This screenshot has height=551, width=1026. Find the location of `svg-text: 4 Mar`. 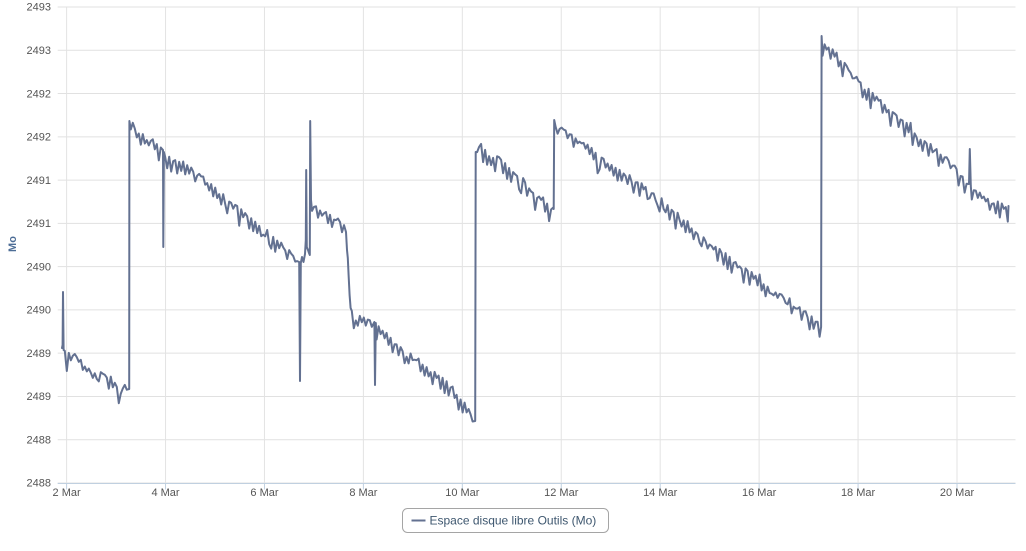

svg-text: 4 Mar is located at coordinates (165, 493).